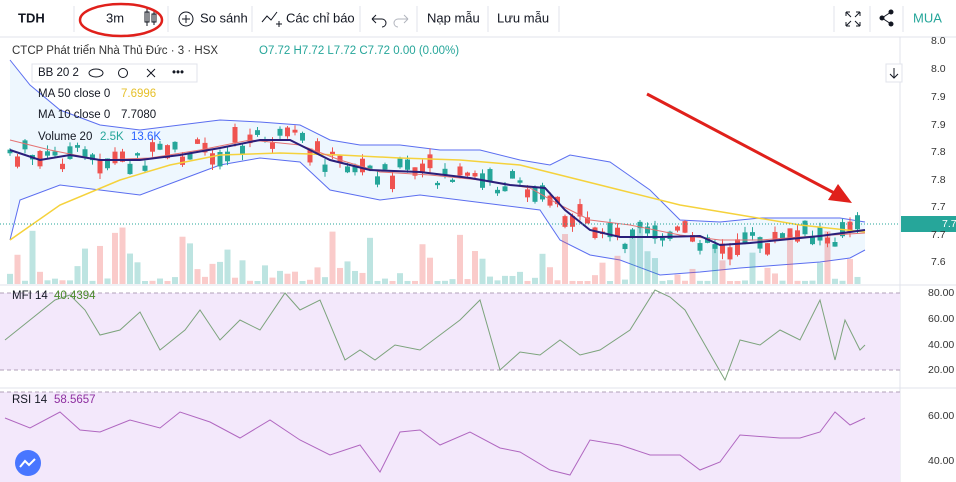  I want to click on ma10-legend: MA 10 close 0, so click(74, 115).